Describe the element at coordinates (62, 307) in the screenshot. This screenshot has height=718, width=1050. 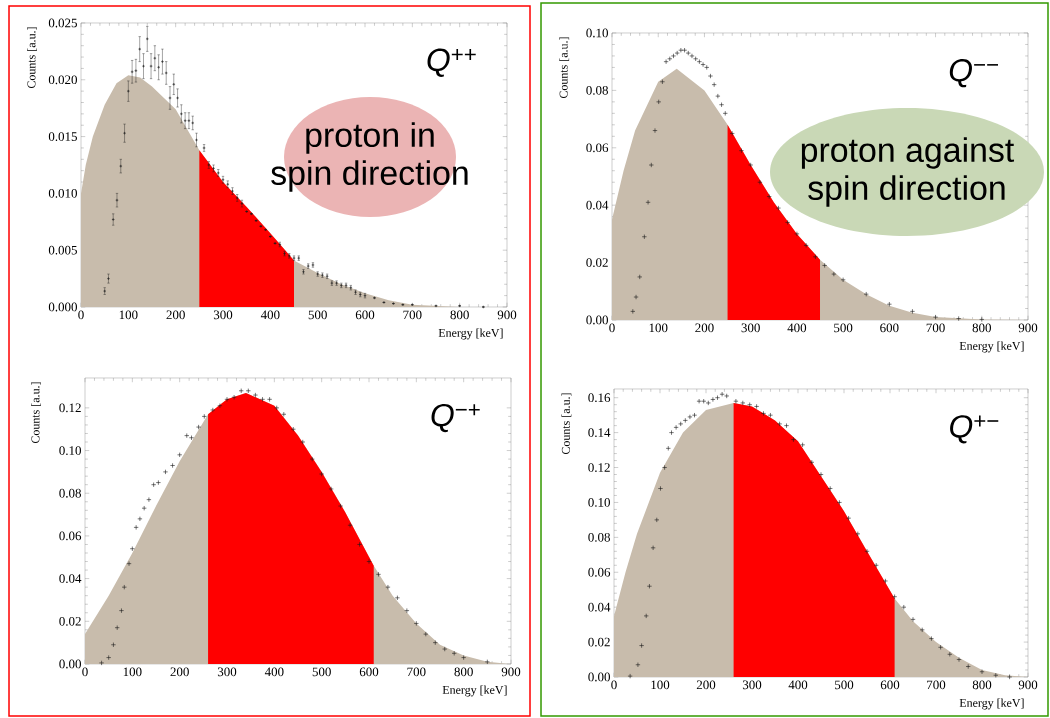
I see `y-tick-label: 0.000` at that location.